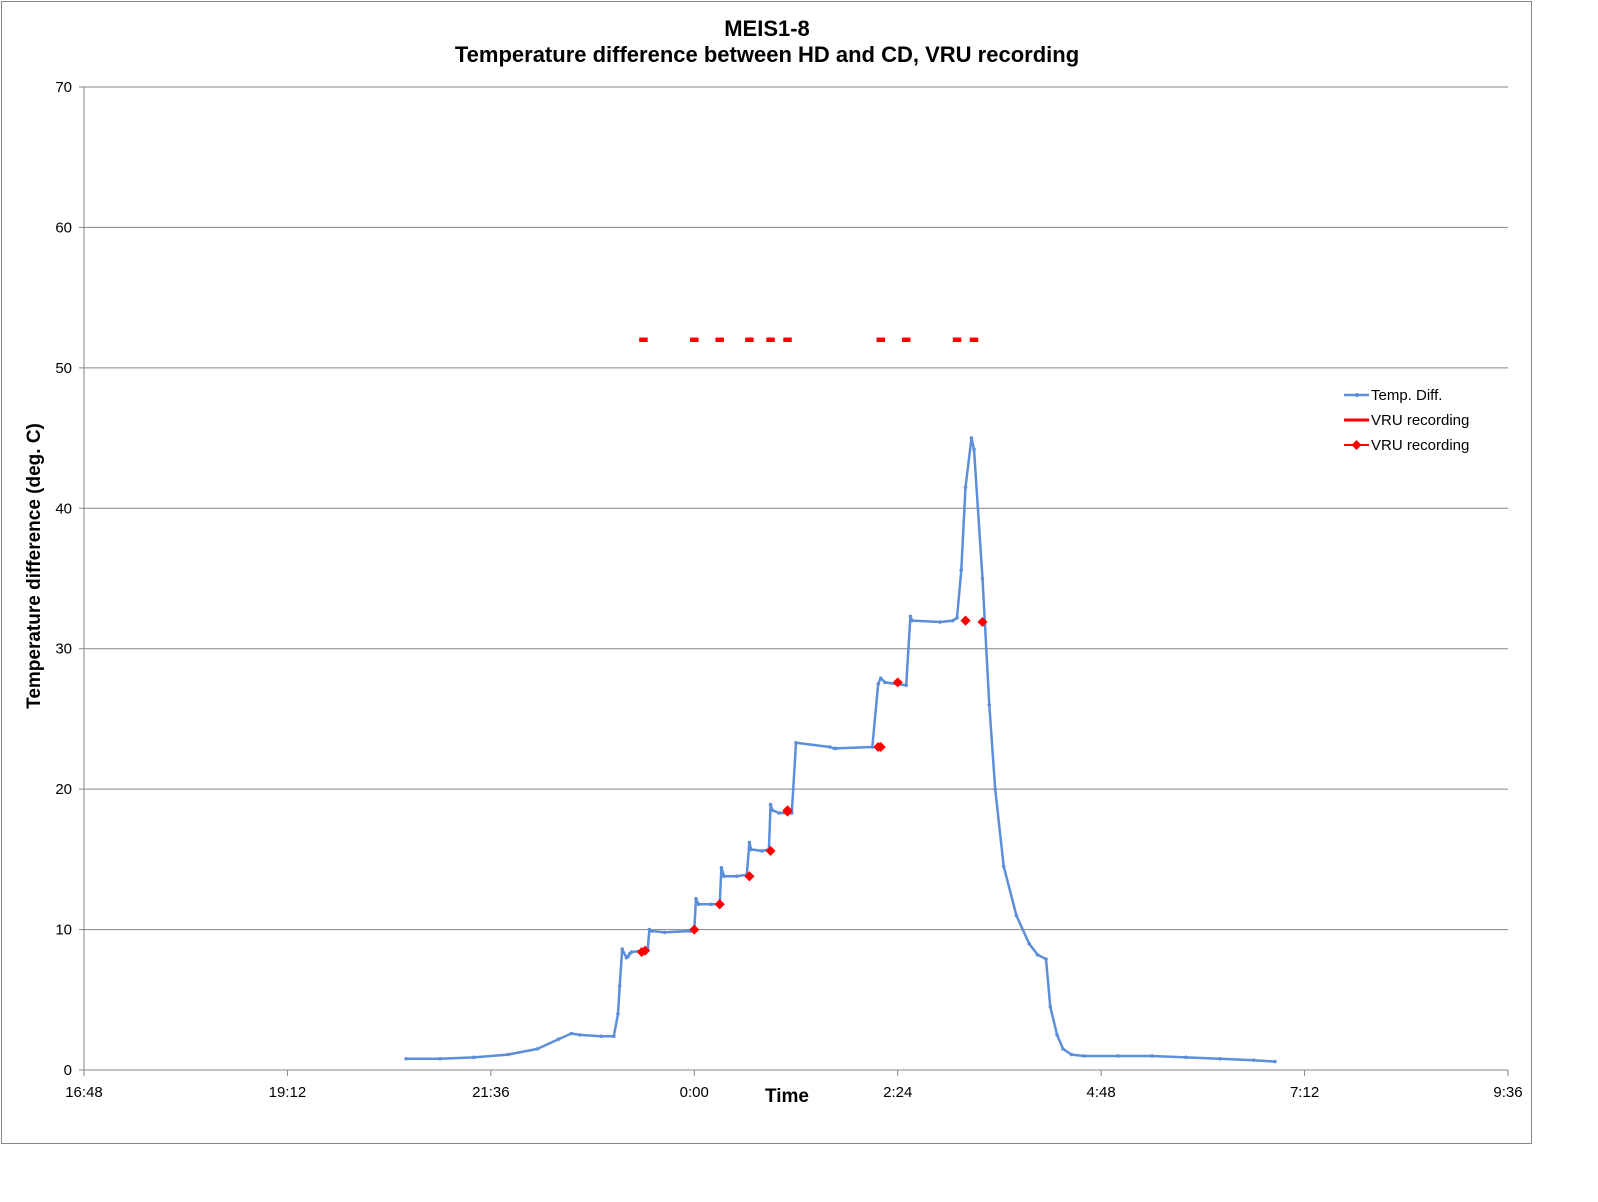 The width and height of the screenshot is (1598, 1202). I want to click on y-tick-label: 0, so click(68, 1070).